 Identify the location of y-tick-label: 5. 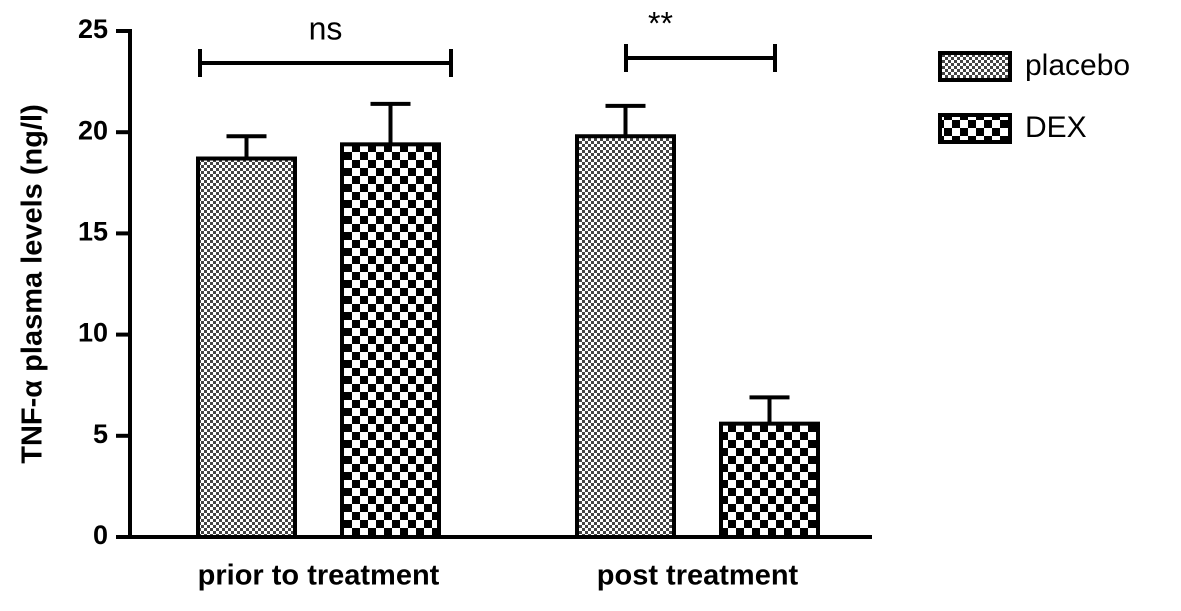
(100, 434).